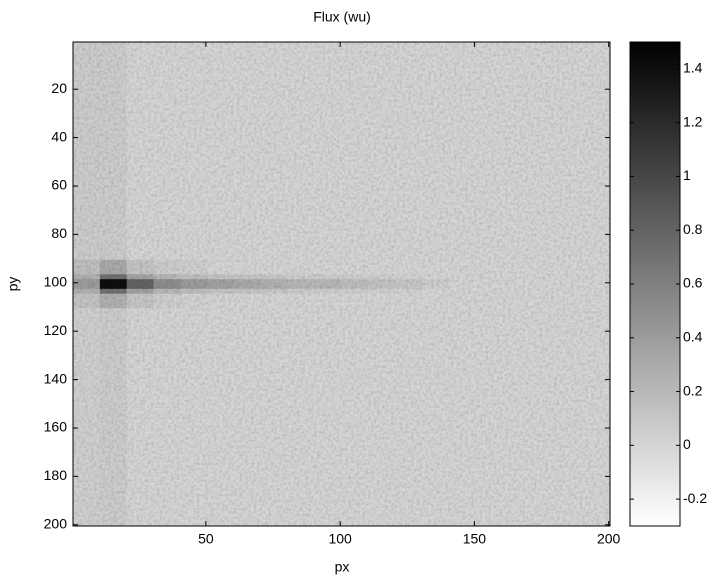  What do you see at coordinates (56, 378) in the screenshot?
I see `y-tick-label: 140` at bounding box center [56, 378].